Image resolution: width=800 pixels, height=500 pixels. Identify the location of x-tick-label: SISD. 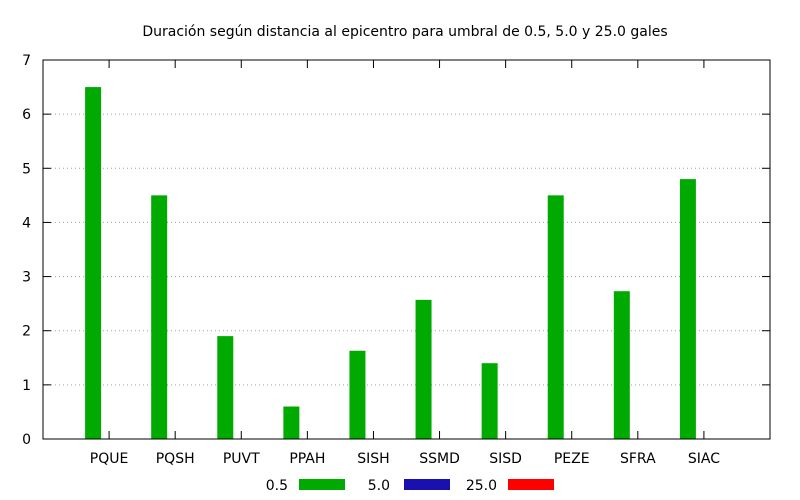
(505, 459).